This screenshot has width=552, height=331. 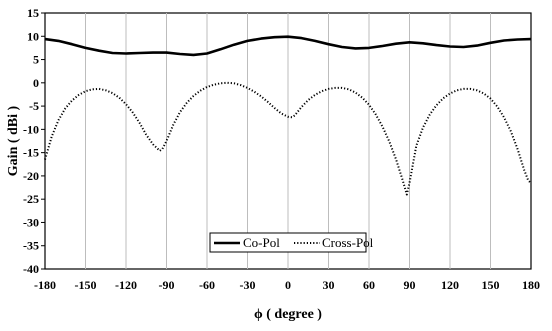 What do you see at coordinates (36, 83) in the screenshot?
I see `y-tick-label: 0` at bounding box center [36, 83].